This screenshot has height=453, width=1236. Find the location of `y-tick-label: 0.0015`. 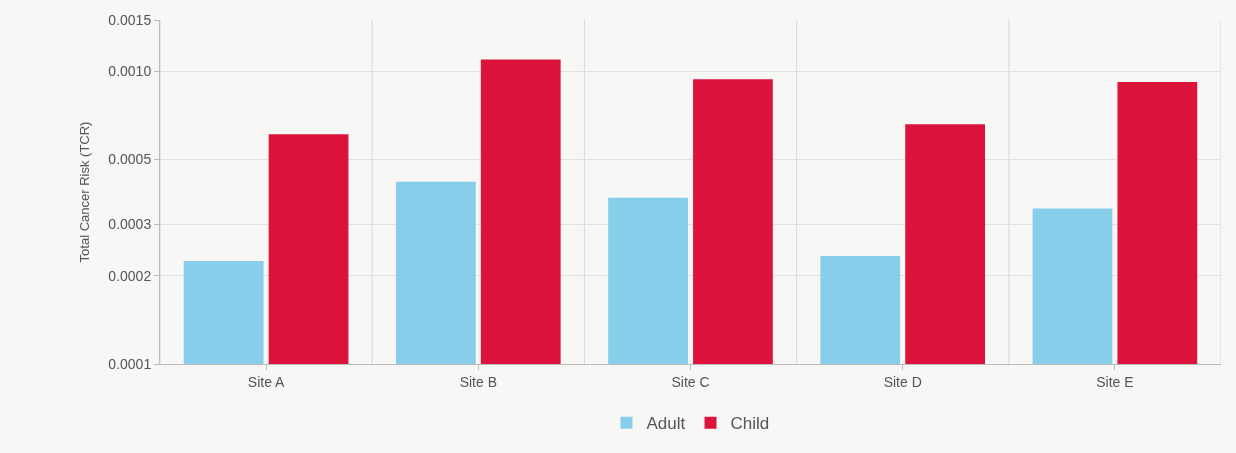

y-tick-label: 0.0015 is located at coordinates (130, 19).